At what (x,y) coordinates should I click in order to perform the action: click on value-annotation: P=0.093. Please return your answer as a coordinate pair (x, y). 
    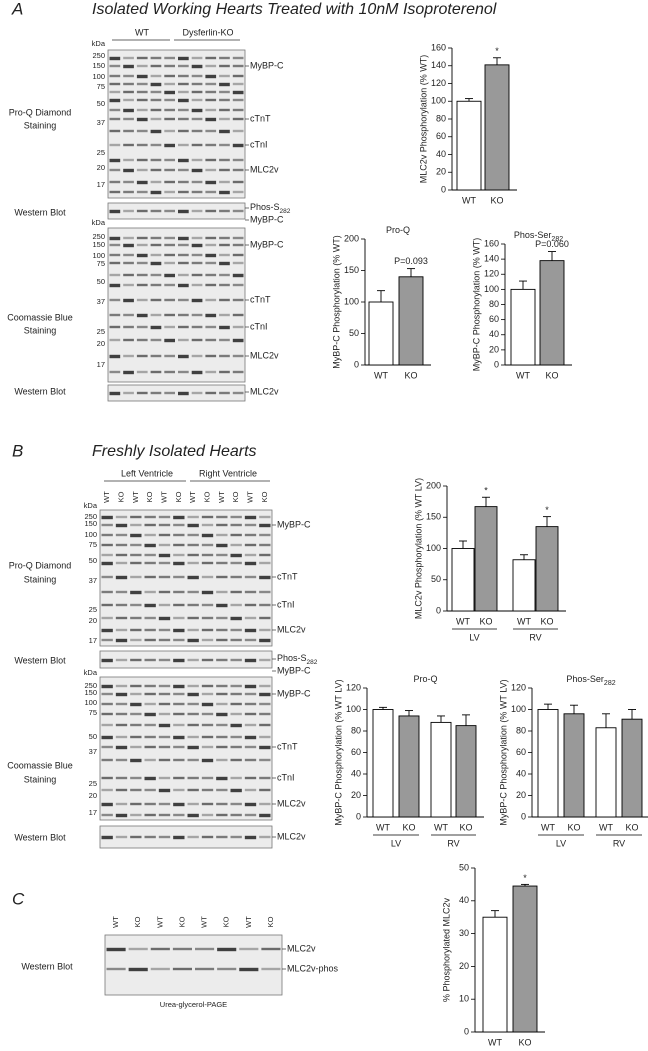
    Looking at the image, I should click on (411, 261).